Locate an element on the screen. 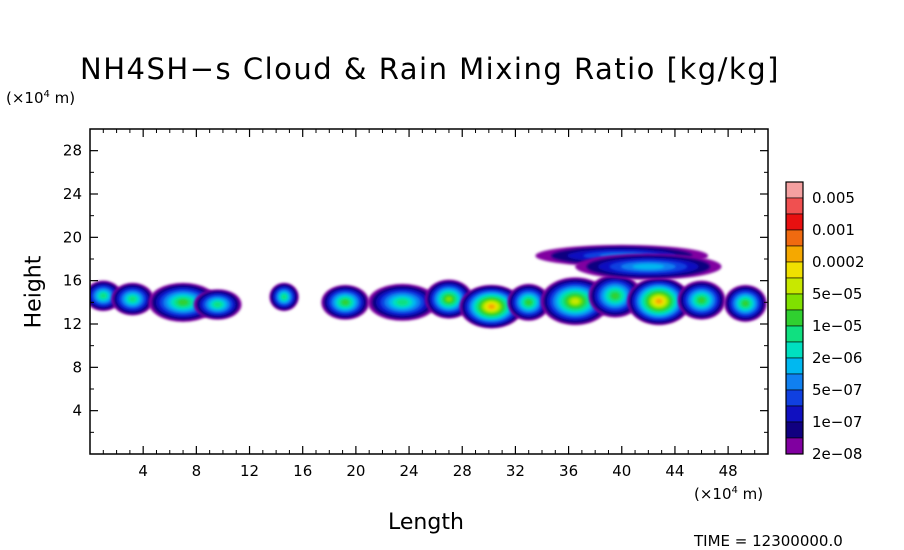  colorbar-label: 2e−06 is located at coordinates (837, 358).